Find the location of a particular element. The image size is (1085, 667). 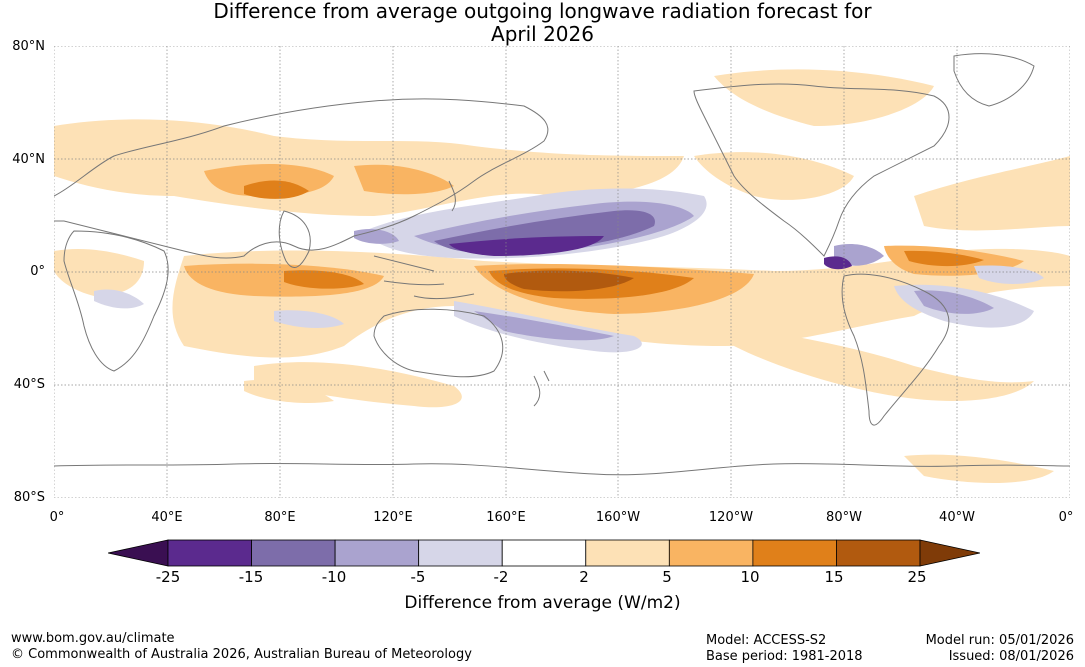

colorbar-extend-low is located at coordinates (138, 553).